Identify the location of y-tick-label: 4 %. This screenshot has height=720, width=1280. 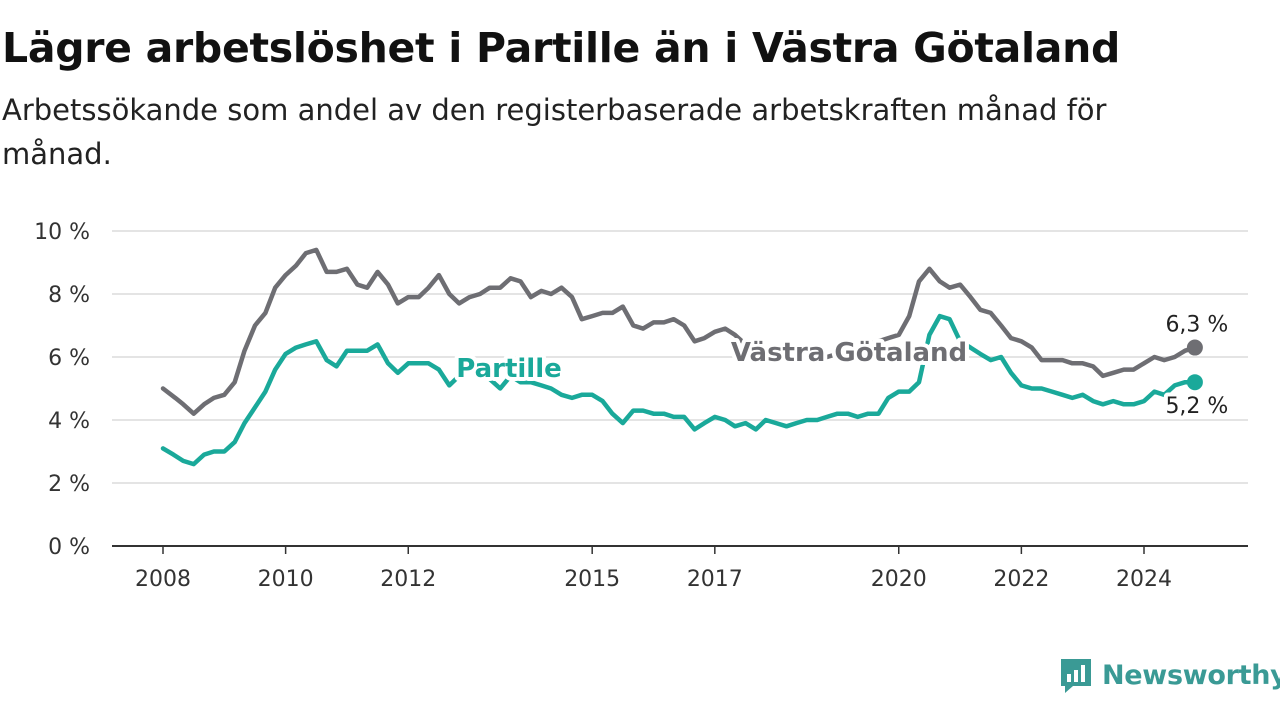
(69, 421).